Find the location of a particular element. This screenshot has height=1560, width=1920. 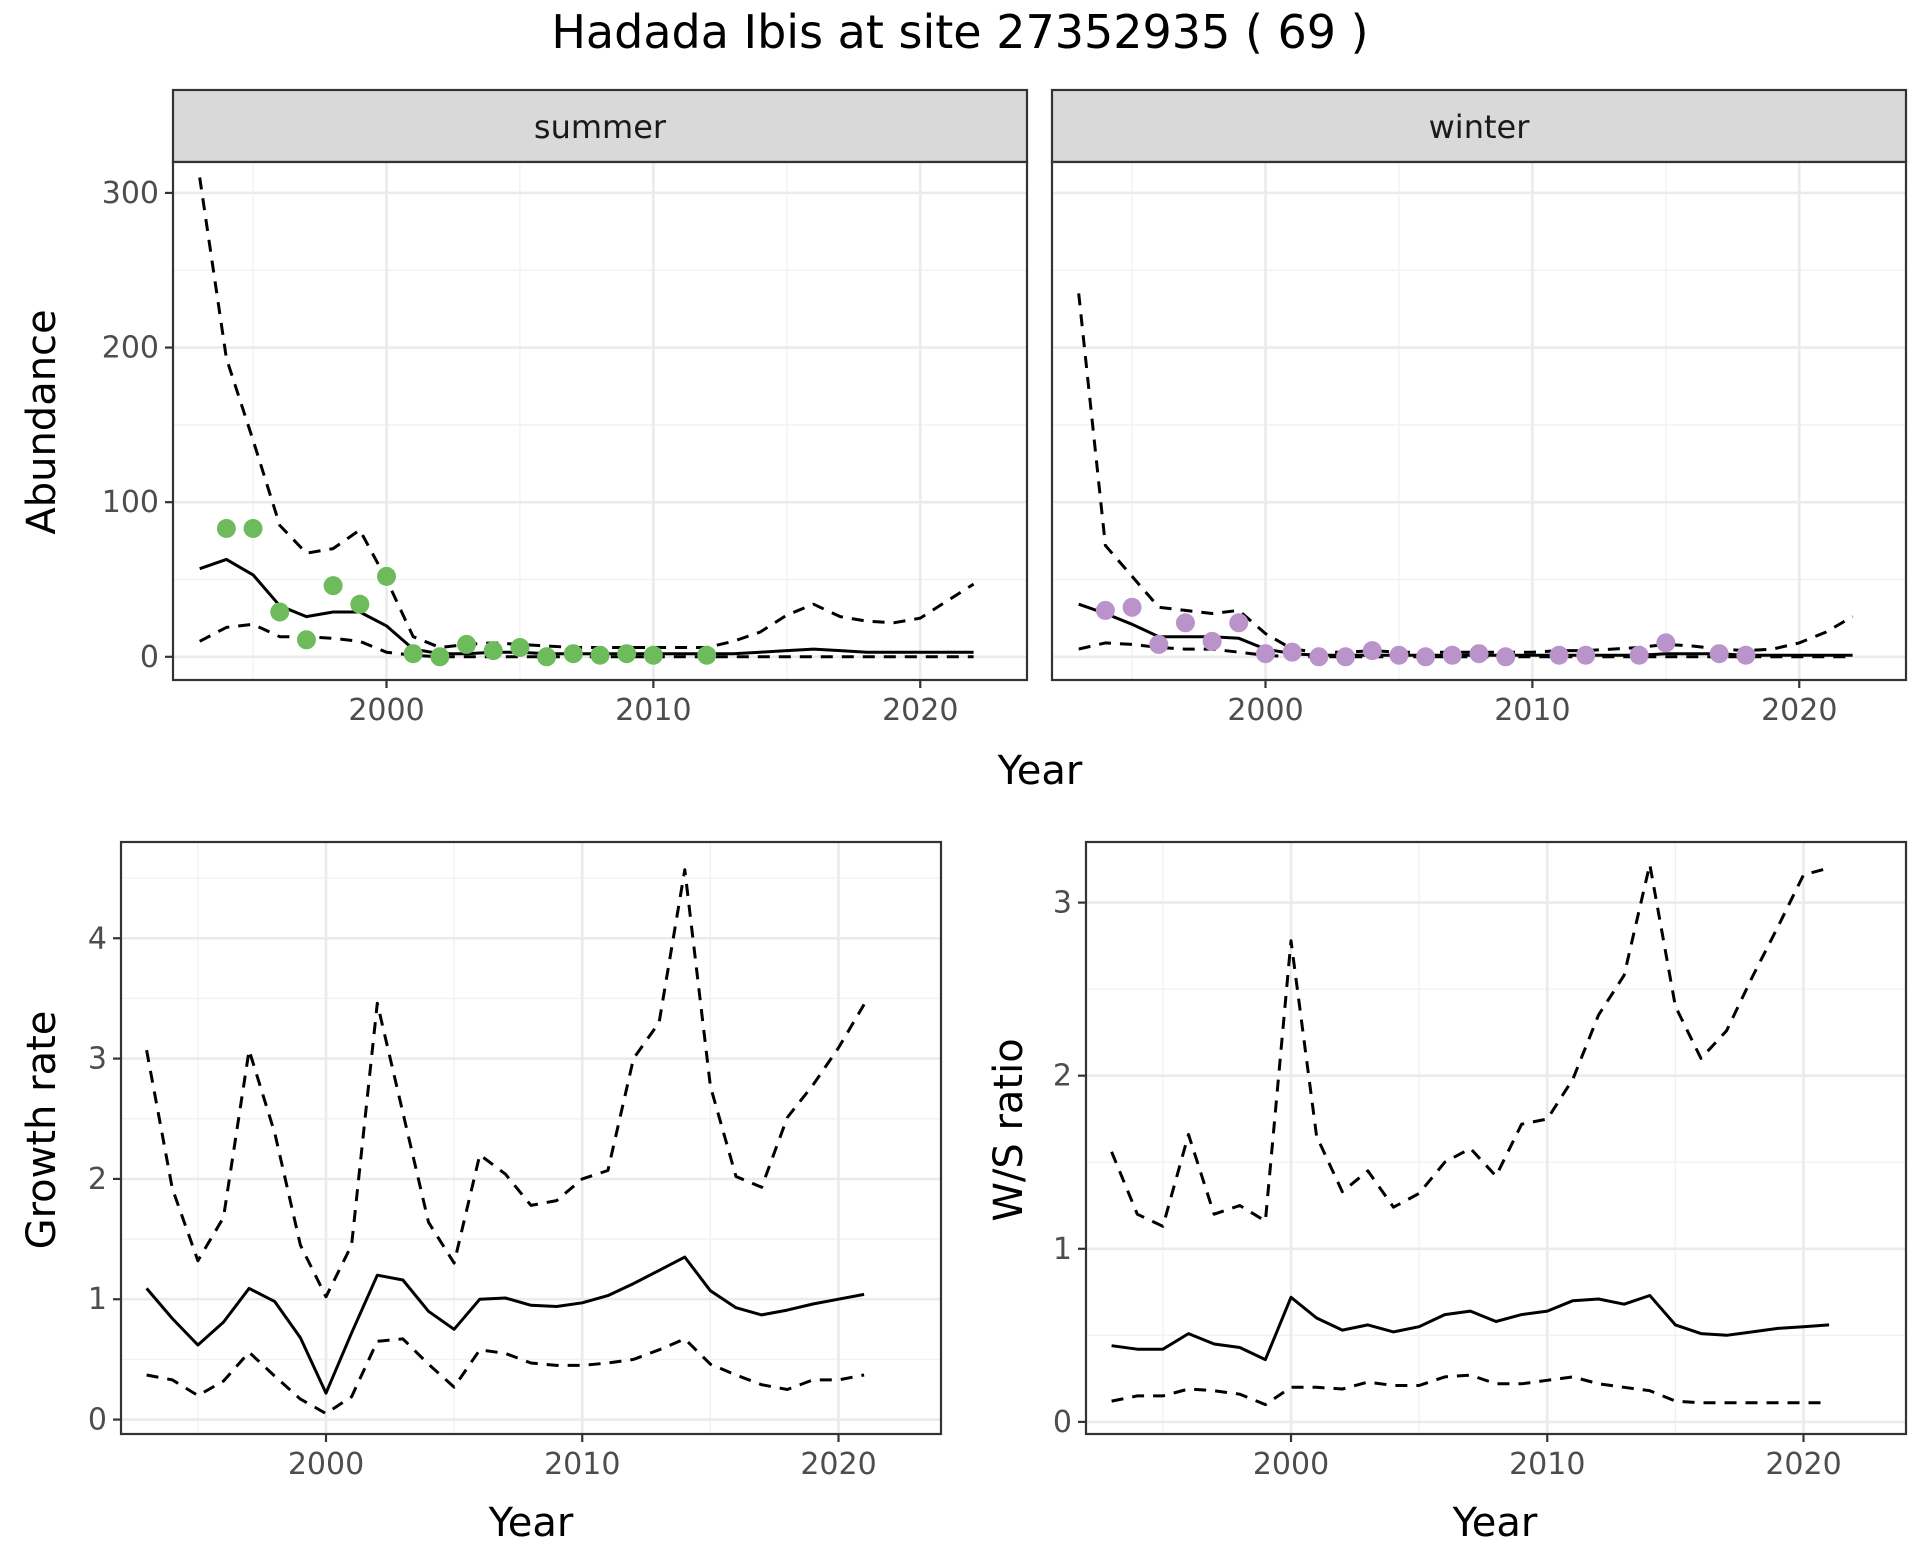

strip-summer is located at coordinates (600, 126).